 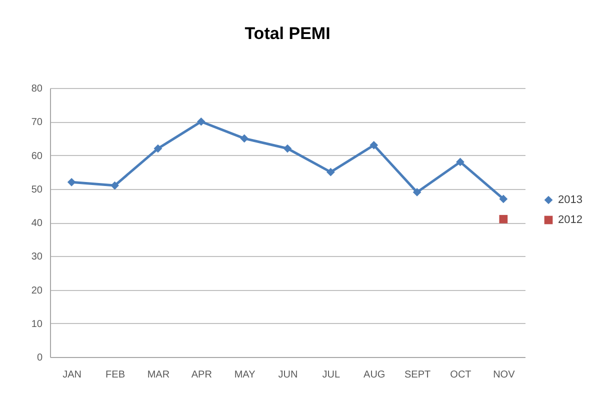 I want to click on x-tick-label: AUG, so click(x=375, y=375).